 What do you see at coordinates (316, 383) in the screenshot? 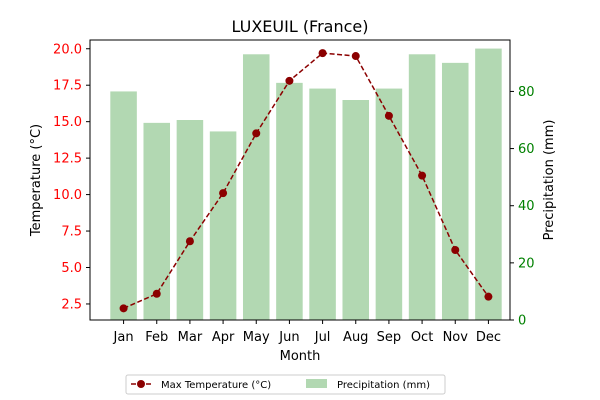
I see `legend-precipitation-swatch` at bounding box center [316, 383].